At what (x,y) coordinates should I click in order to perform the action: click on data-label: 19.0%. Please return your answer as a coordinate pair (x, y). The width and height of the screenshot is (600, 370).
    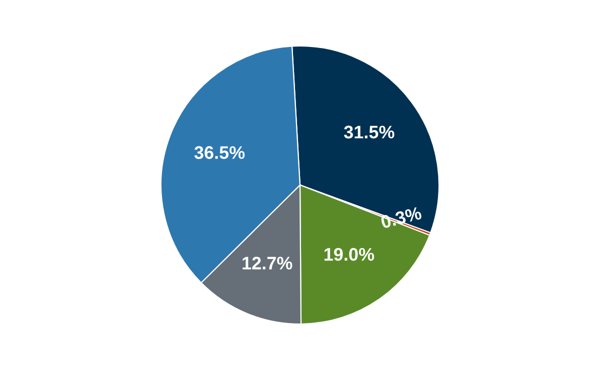
    Looking at the image, I should click on (349, 254).